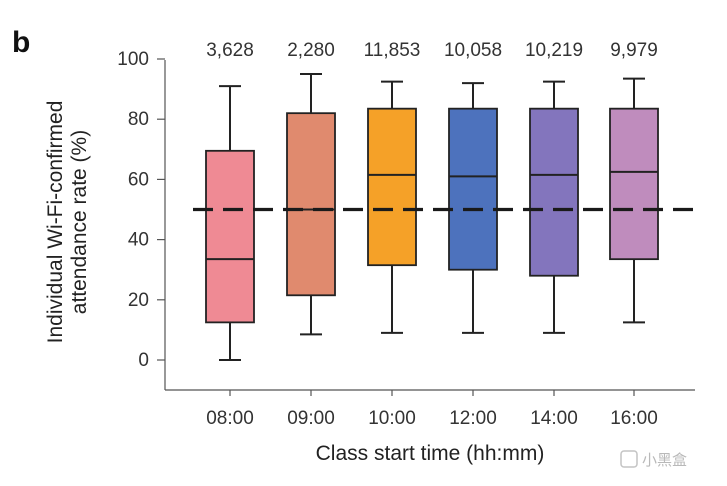 The image size is (727, 486). I want to click on y-axis-title-line-2: attendance rate (%), so click(79, 222).